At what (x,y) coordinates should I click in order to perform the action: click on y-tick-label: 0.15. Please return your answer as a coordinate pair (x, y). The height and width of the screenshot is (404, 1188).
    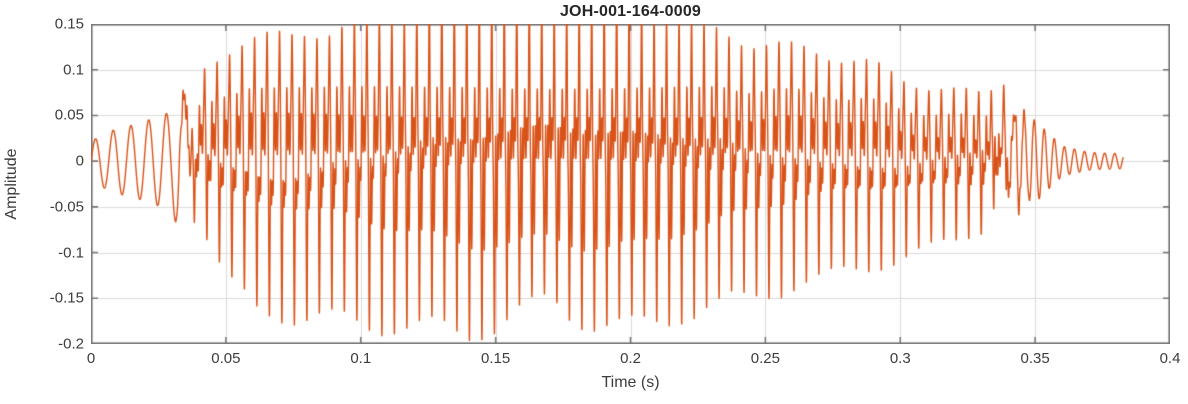
    Looking at the image, I should click on (69, 24).